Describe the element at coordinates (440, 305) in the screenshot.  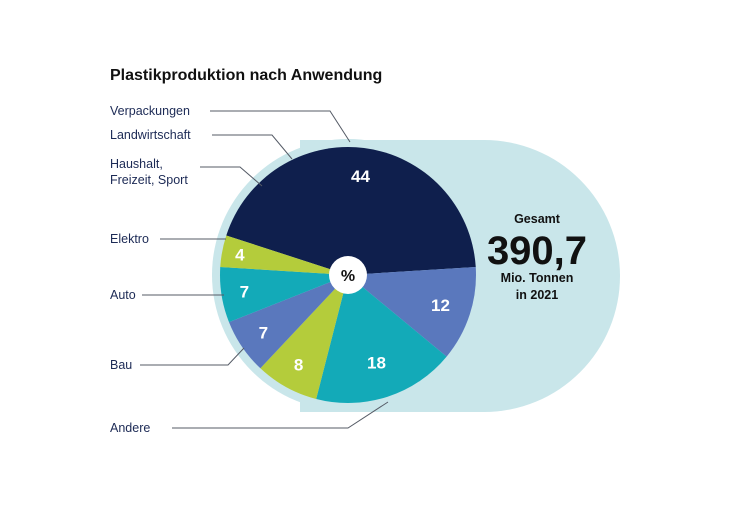
I see `slice-value-label: 12` at that location.